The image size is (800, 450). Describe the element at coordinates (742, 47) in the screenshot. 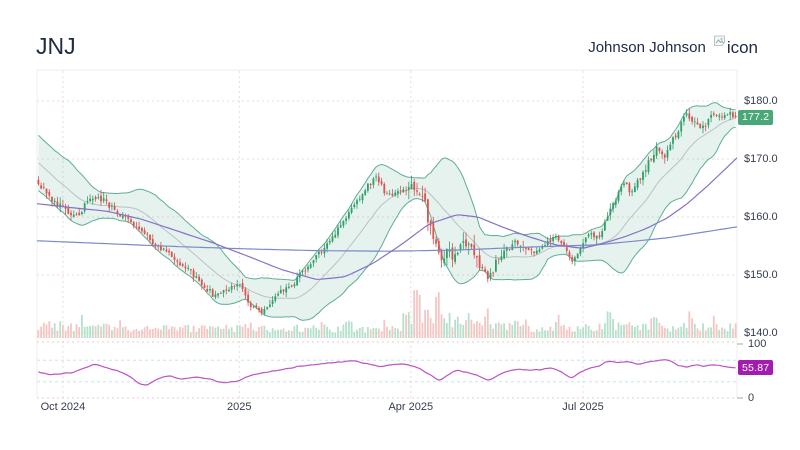

I see `logo-alt-text: icon` at that location.